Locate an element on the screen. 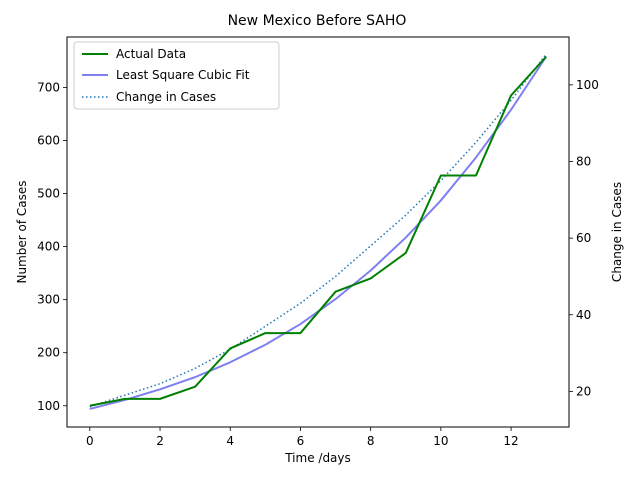  y-axis-left: 100 200 300 400 500 600 700 is located at coordinates (52, 246).